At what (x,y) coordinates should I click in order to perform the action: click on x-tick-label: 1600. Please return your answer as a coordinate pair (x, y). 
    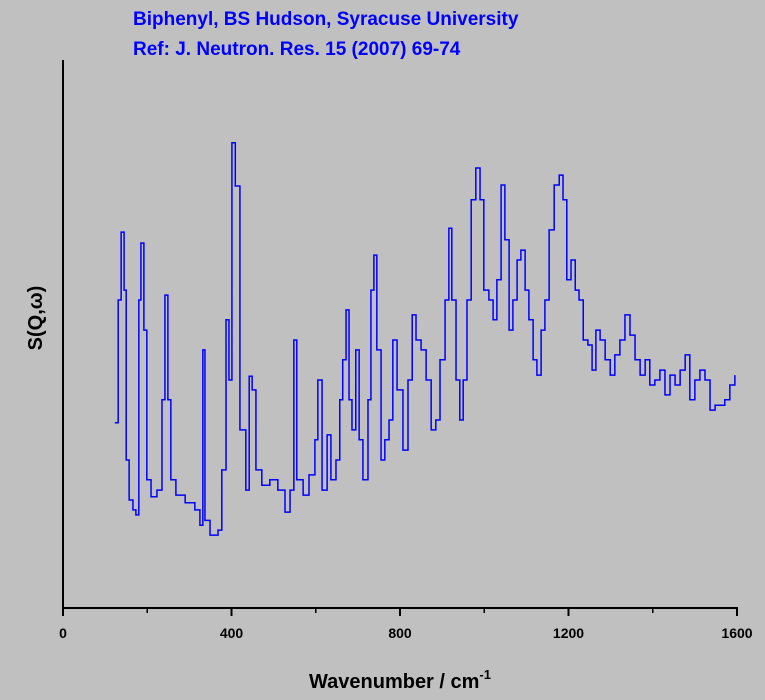
    Looking at the image, I should click on (736, 633).